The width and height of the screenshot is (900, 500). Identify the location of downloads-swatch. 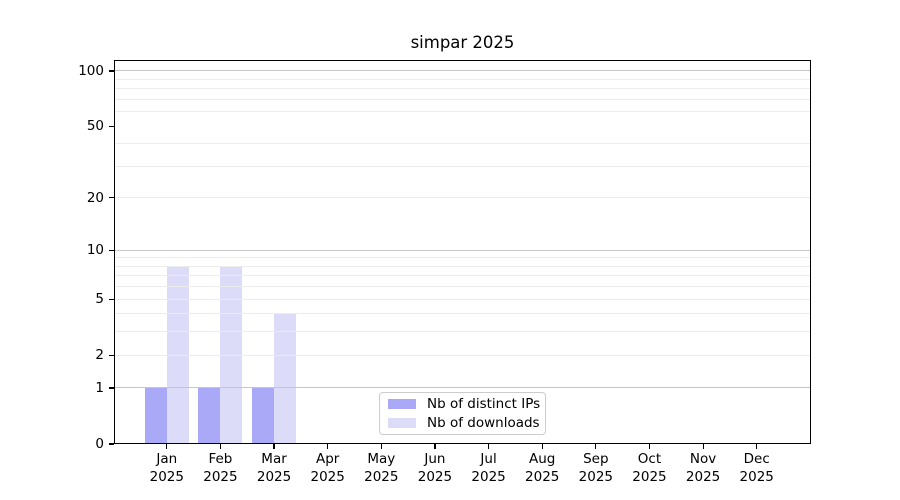
(402, 423).